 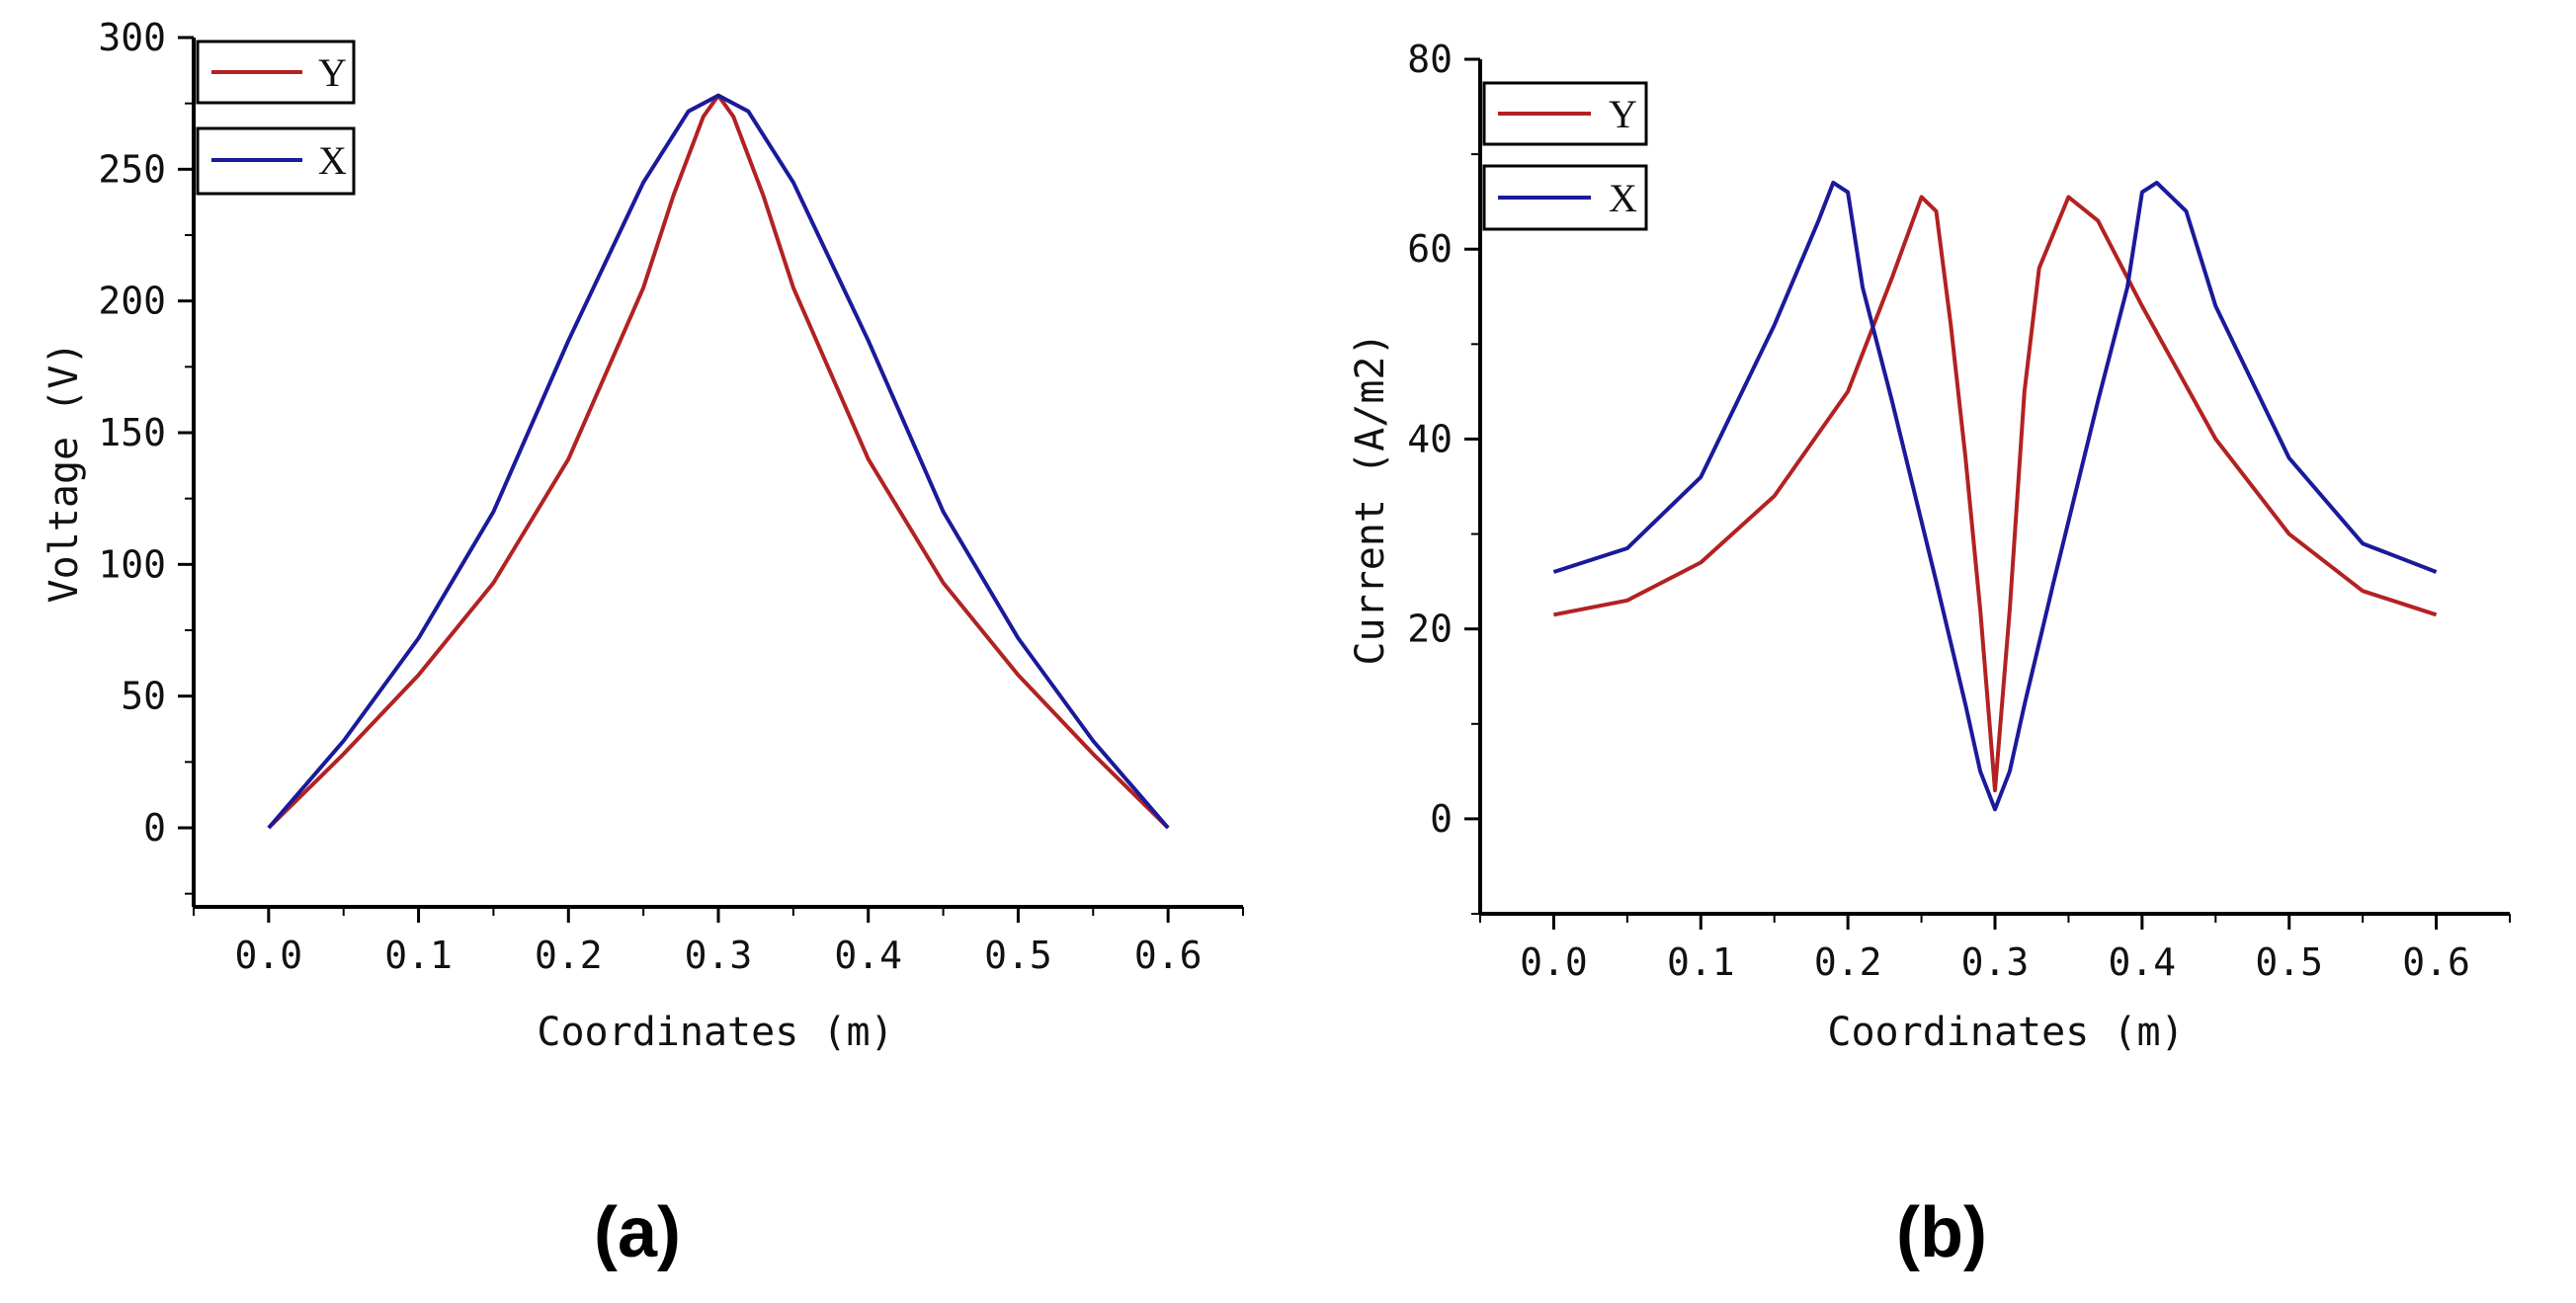 I want to click on panel-a-y-tick-label: 250, so click(x=132, y=169).